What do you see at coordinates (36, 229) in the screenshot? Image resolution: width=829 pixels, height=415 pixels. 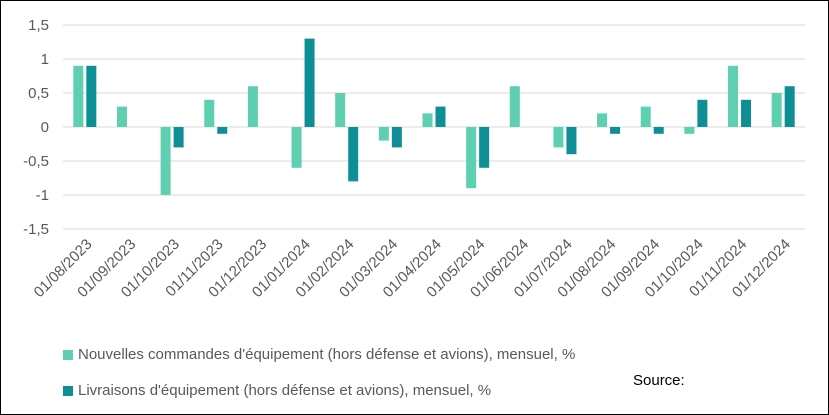 I see `y-tick-label: -1,5` at bounding box center [36, 229].